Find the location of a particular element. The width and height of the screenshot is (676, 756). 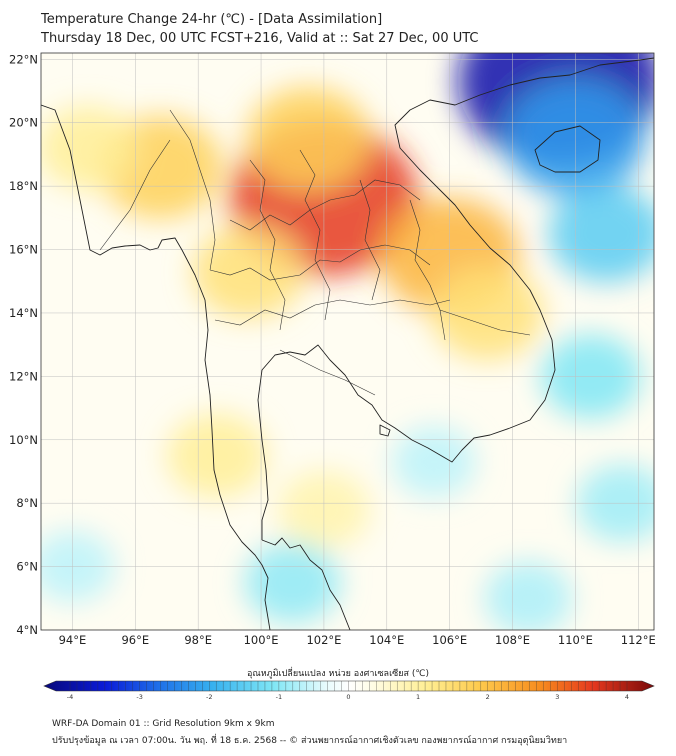

colorbar-tick-label: 4 is located at coordinates (627, 696).